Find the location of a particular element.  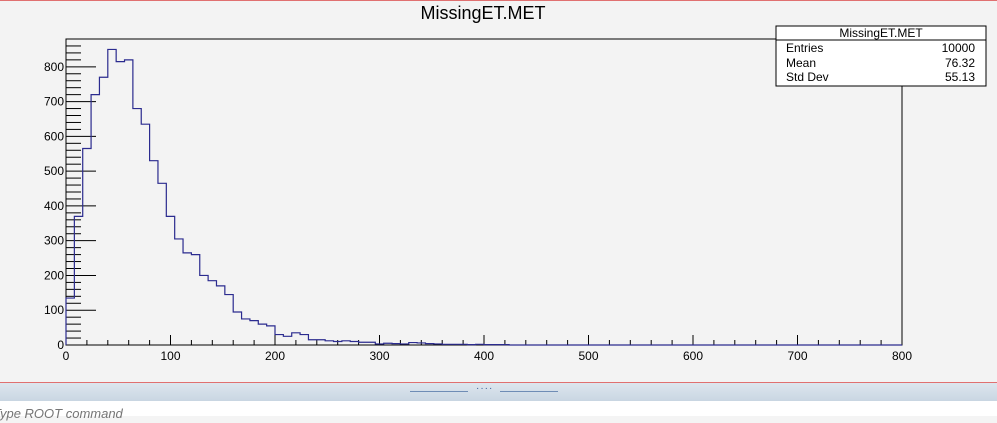

command-bar is located at coordinates (498, 408).